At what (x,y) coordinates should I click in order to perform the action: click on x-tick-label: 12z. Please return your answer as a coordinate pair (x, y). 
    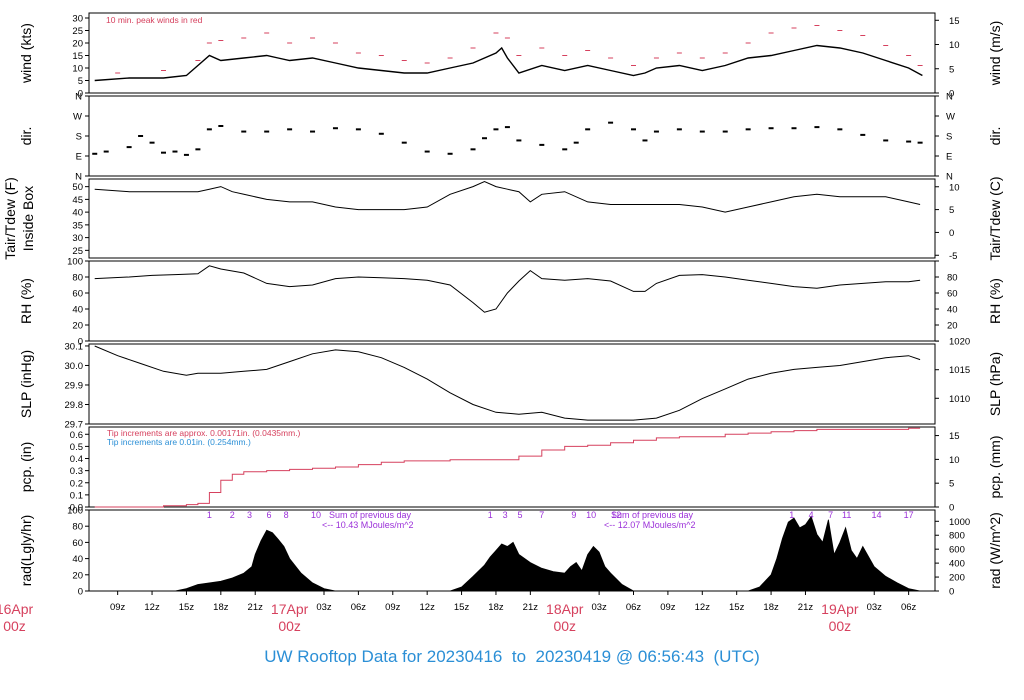
    Looking at the image, I should click on (703, 607).